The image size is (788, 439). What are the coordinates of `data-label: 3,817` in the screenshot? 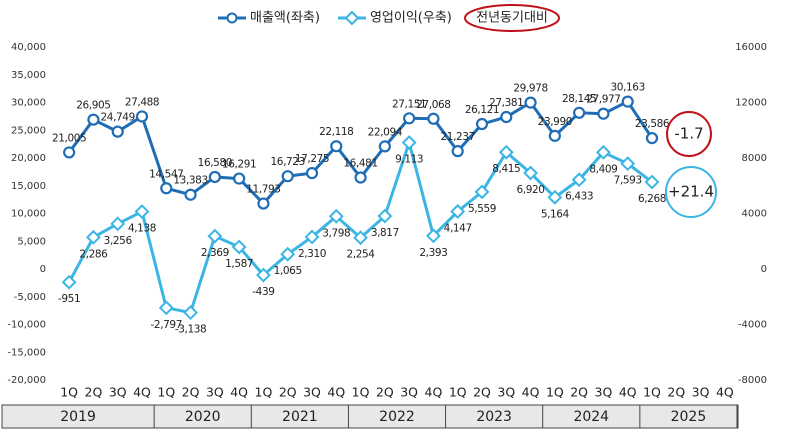 It's located at (385, 233).